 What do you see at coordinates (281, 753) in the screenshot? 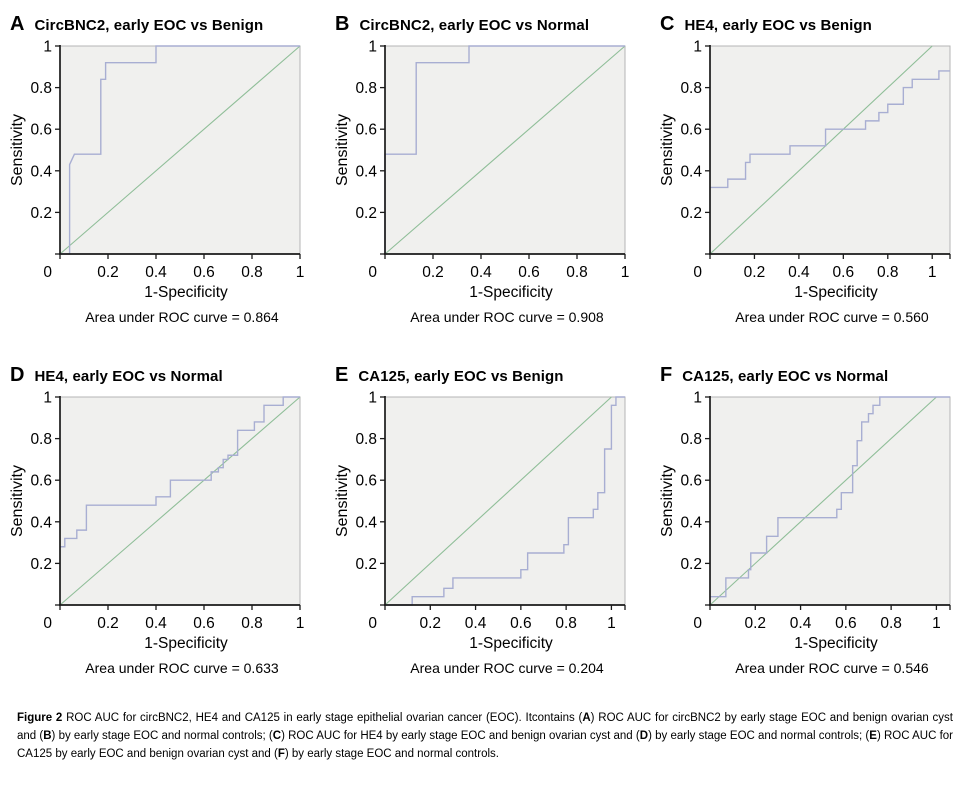
I see `caption-segment: F` at bounding box center [281, 753].